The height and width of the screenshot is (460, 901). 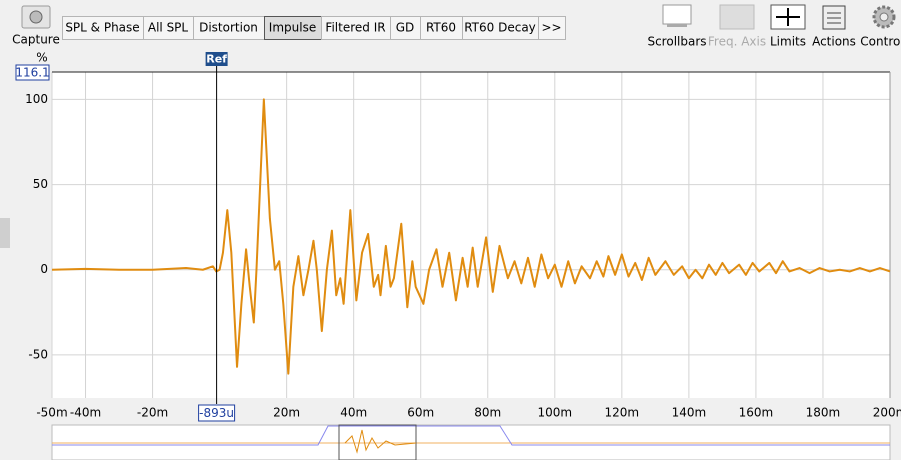 What do you see at coordinates (41, 58) in the screenshot?
I see `y-axis-label: %` at bounding box center [41, 58].